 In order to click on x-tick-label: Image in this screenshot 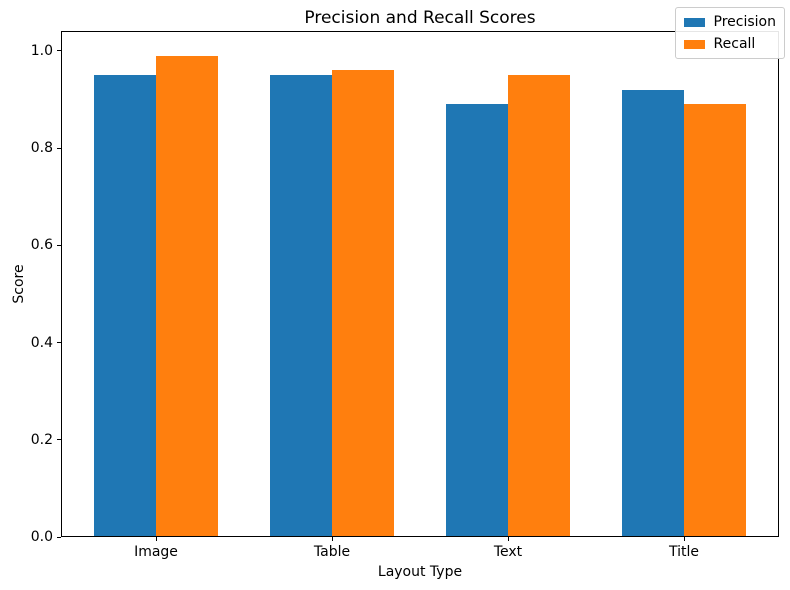, I will do `click(156, 552)`.